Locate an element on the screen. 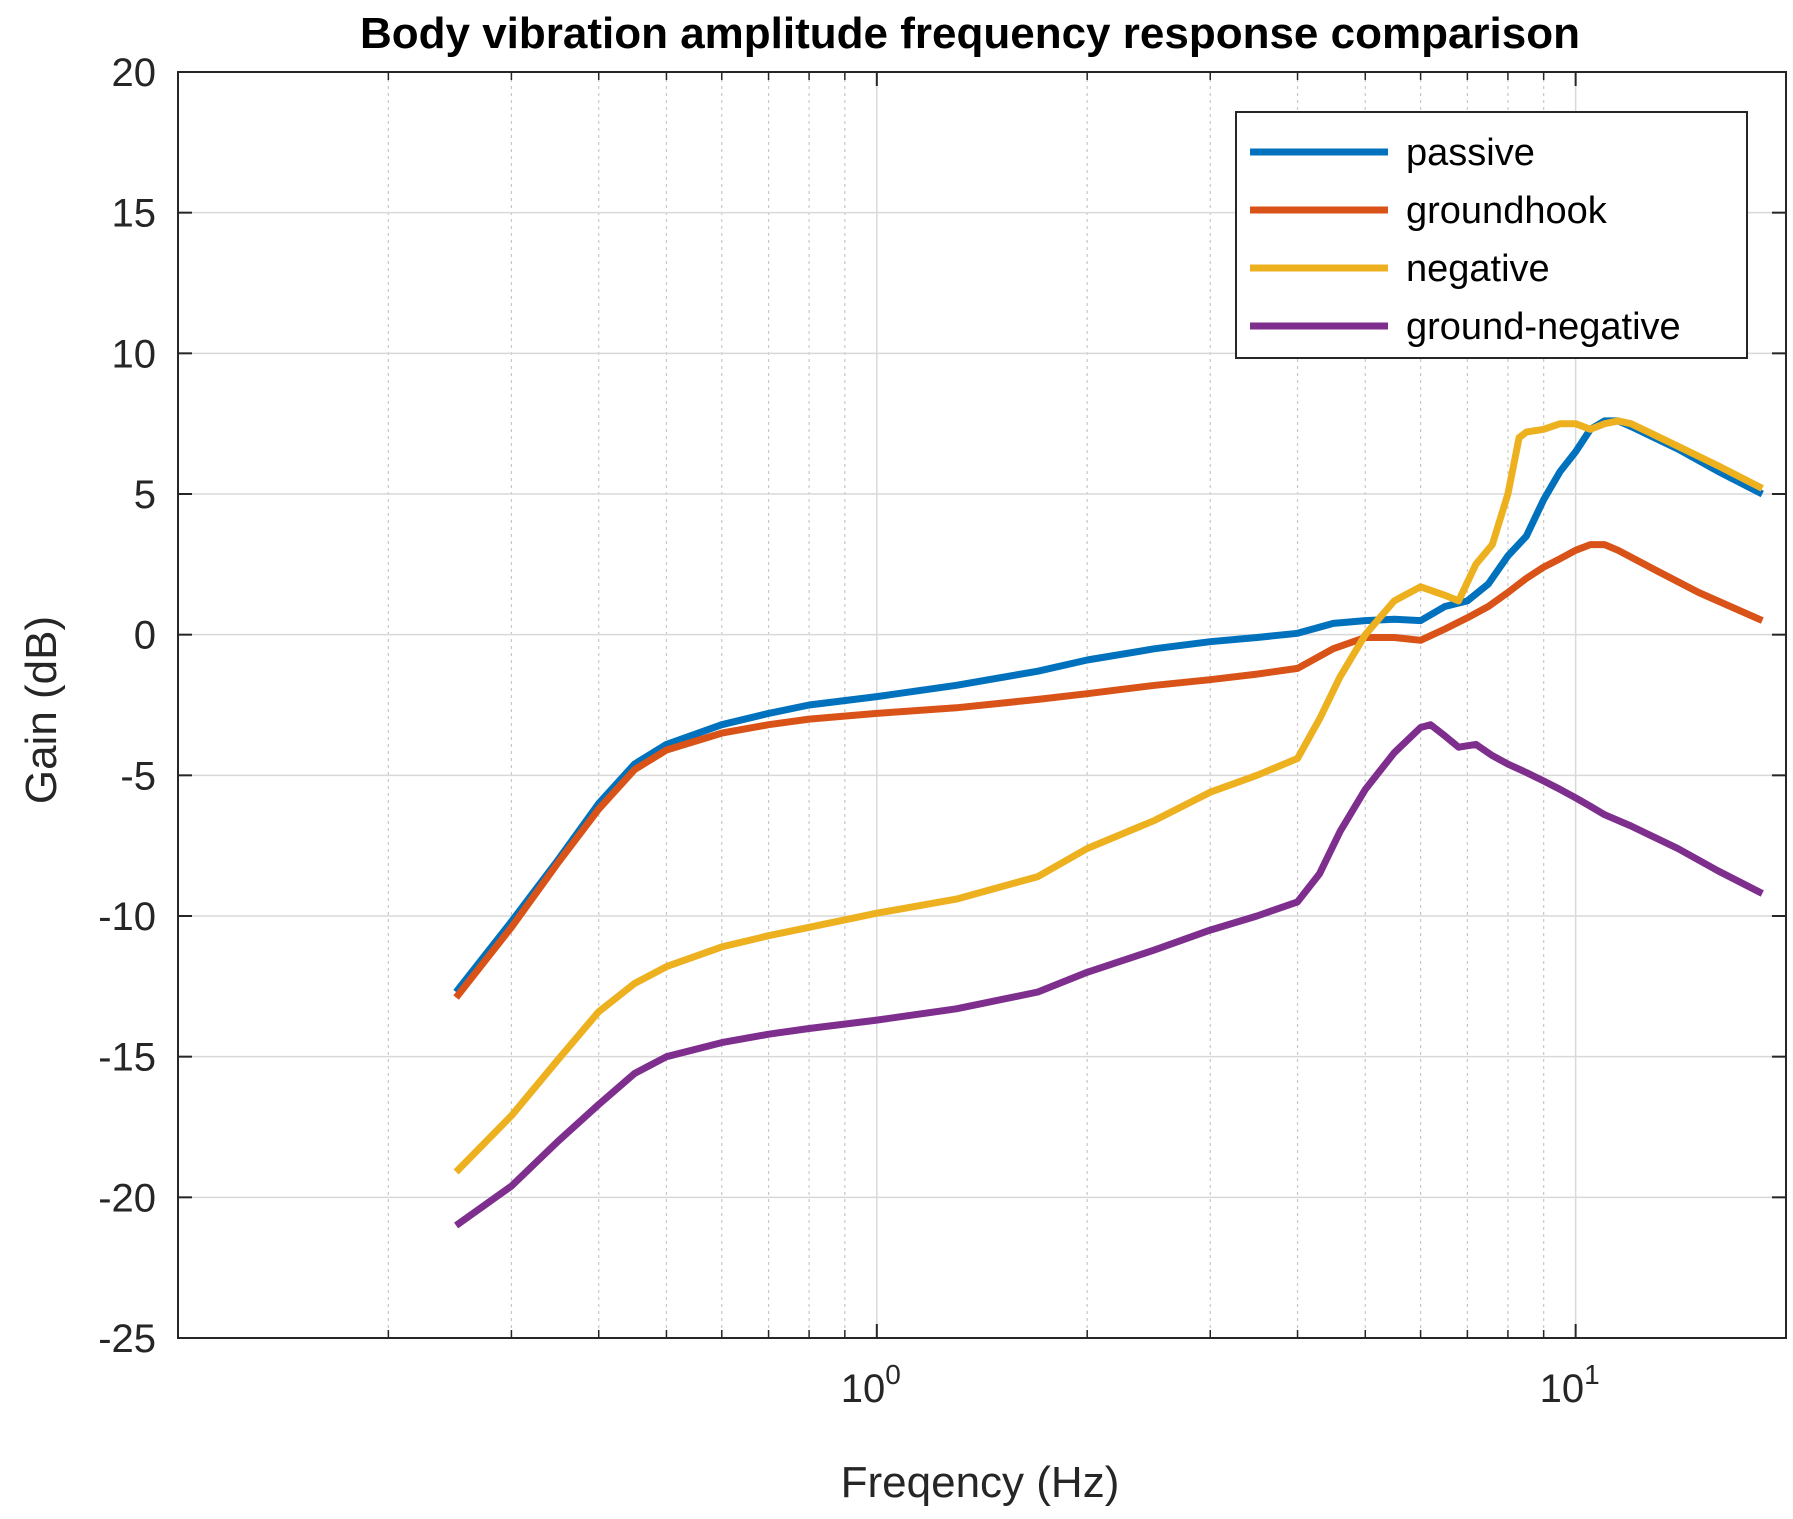 This screenshot has height=1519, width=1793. y-tick-label: -25 is located at coordinates (127, 1339).